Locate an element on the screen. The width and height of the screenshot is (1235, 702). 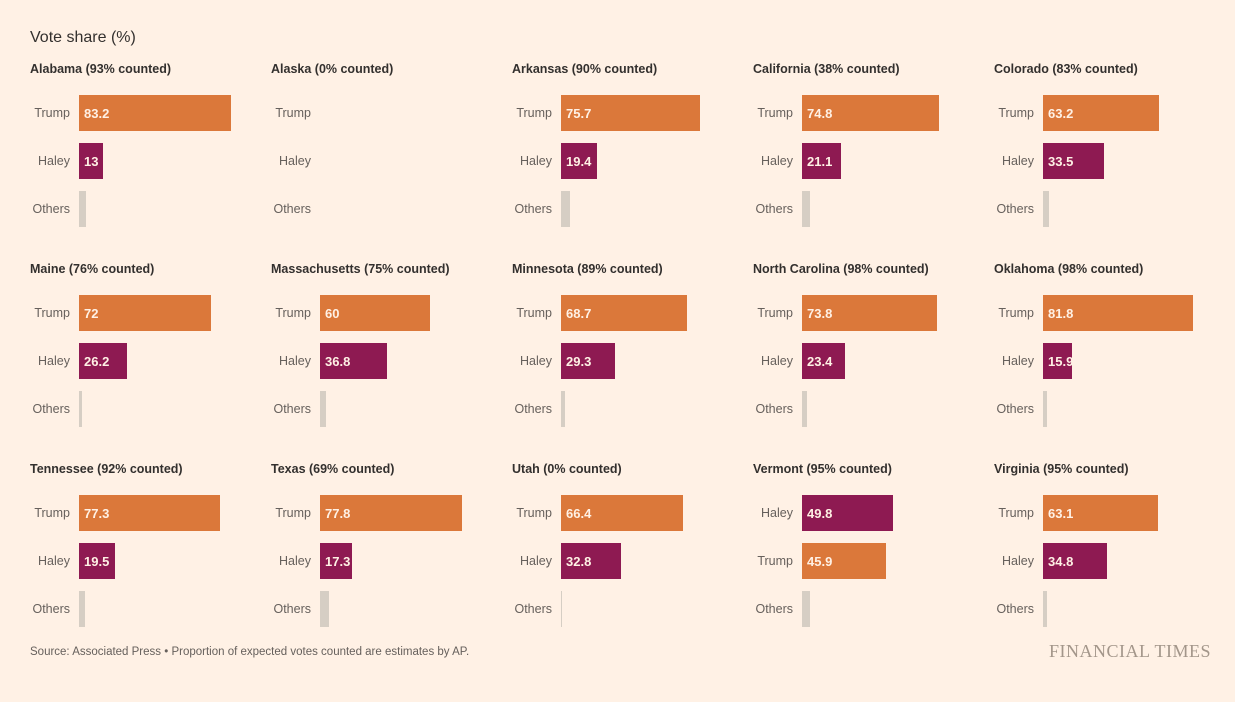
bar-value-label: 83.2 is located at coordinates (97, 113).